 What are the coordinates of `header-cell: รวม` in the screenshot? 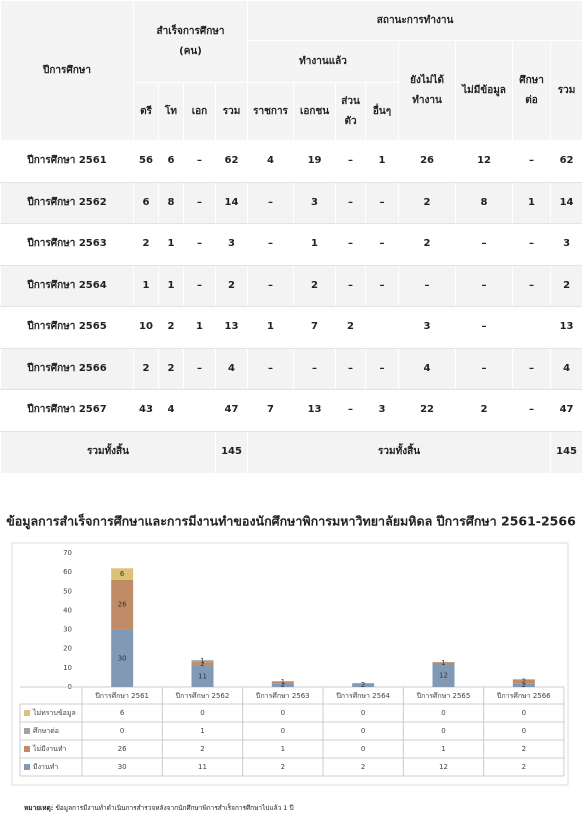 It's located at (566, 90).